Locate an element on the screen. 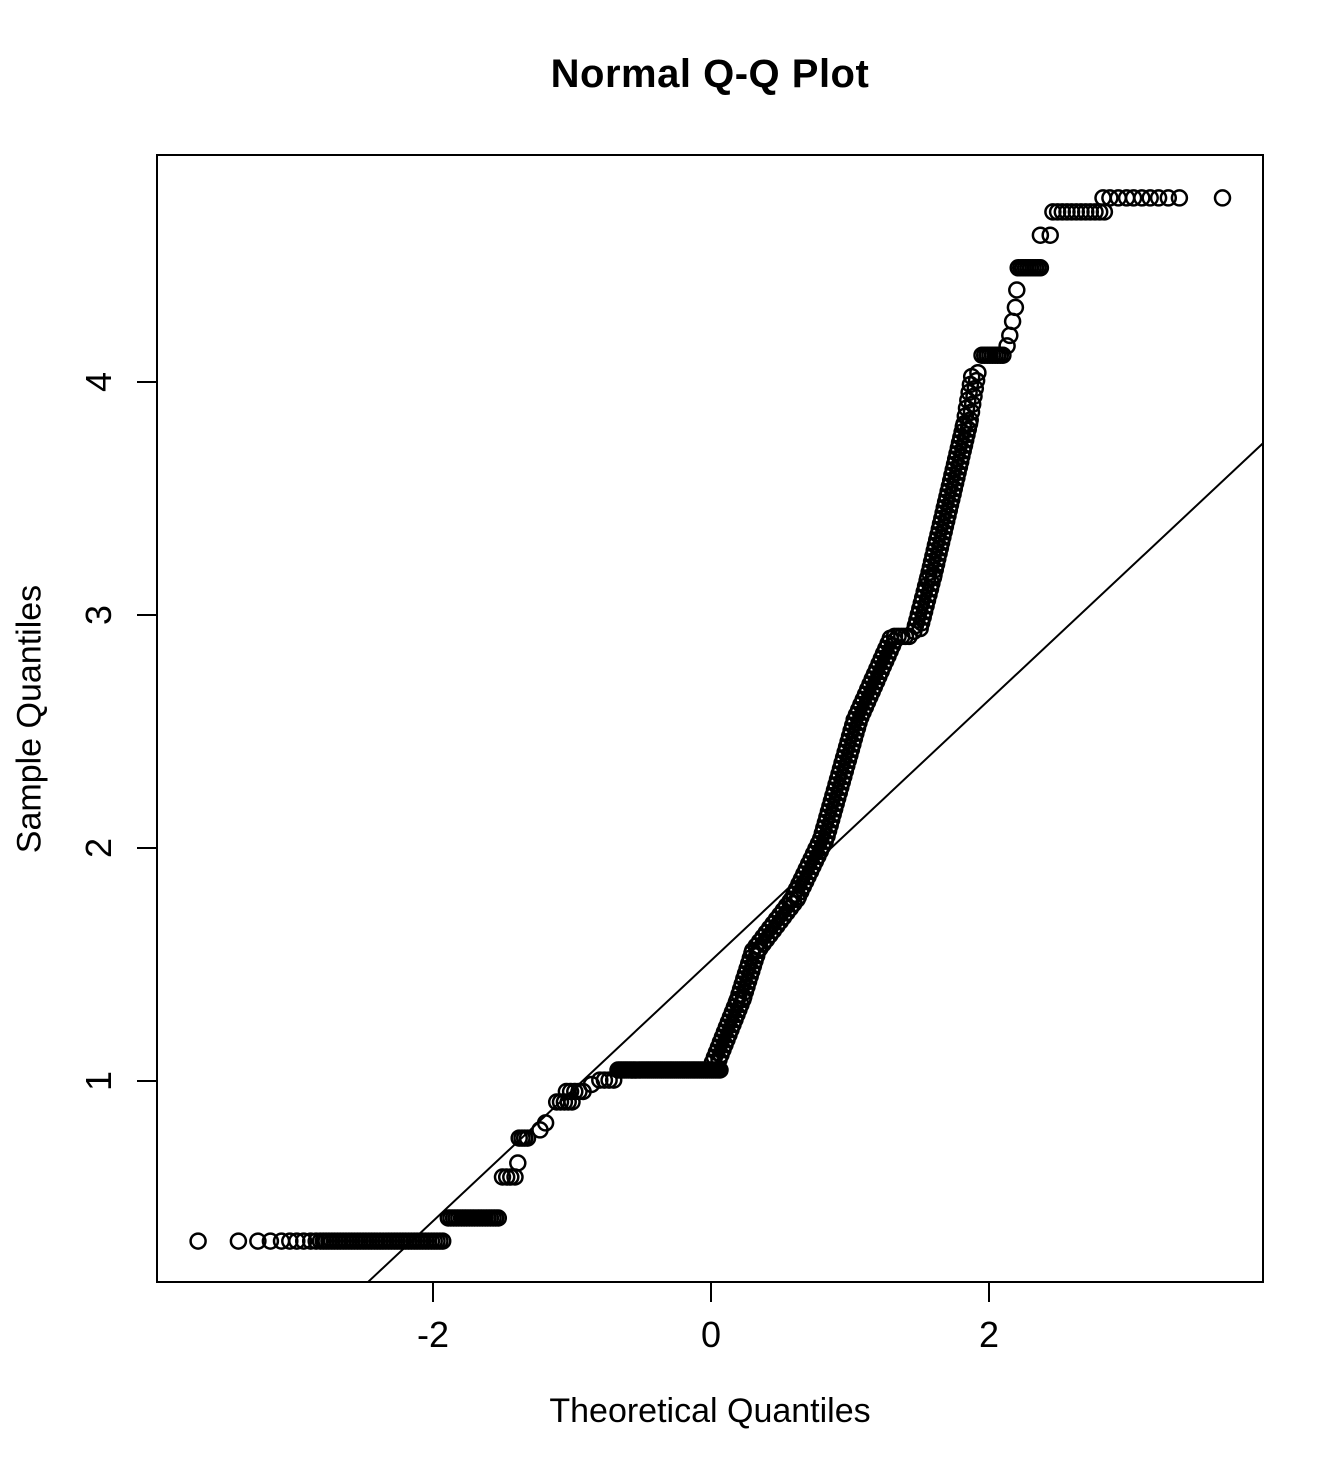  x-tick-label: 2 is located at coordinates (989, 1334).